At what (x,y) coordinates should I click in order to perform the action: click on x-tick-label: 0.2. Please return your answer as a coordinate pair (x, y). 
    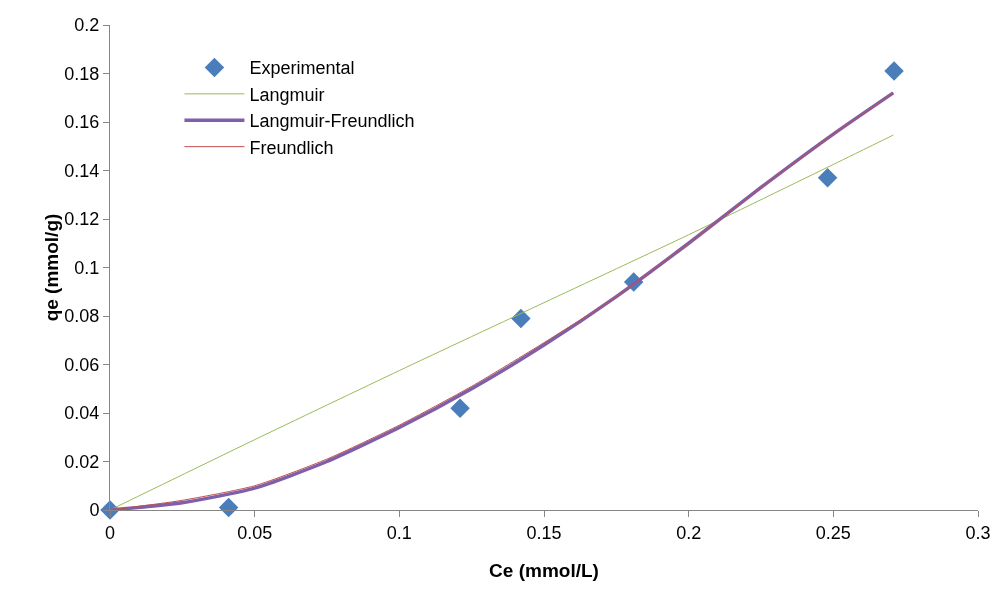
    Looking at the image, I should click on (689, 532).